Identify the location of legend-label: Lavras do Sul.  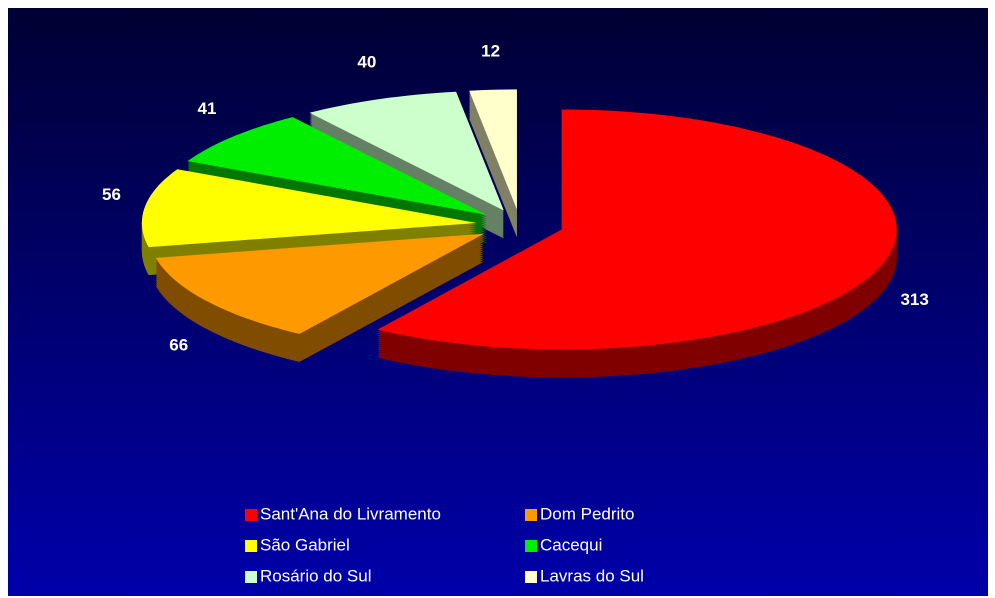
(592, 575).